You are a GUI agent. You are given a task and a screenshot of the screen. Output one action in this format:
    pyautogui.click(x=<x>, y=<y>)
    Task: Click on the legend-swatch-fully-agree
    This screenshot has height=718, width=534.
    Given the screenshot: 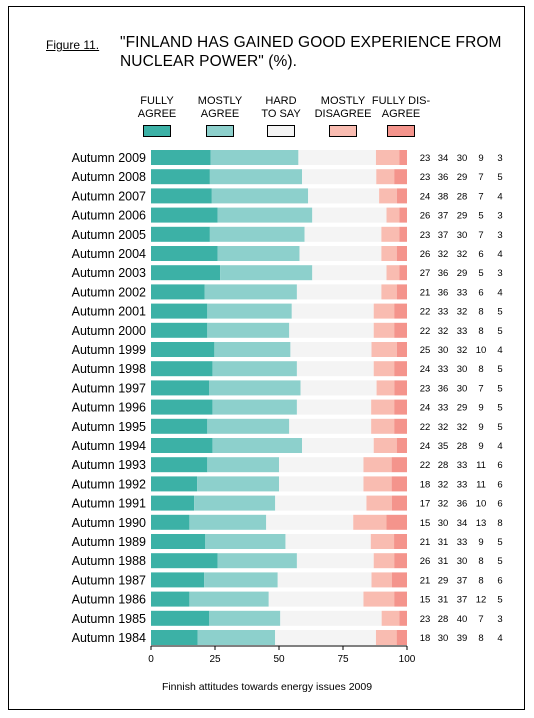 What is the action you would take?
    pyautogui.click(x=157, y=131)
    